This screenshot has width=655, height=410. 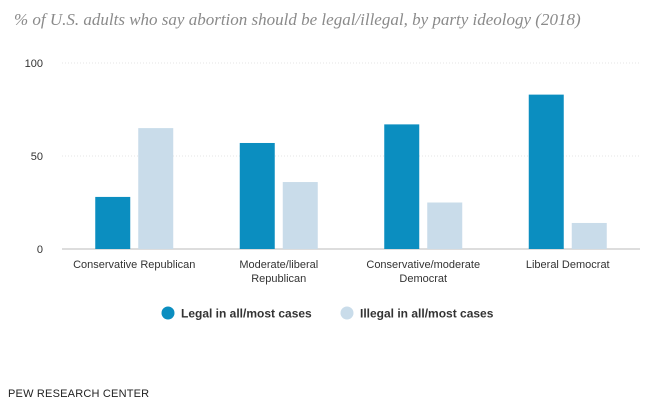 I want to click on y-tick-label-100: 100, so click(x=34, y=64).